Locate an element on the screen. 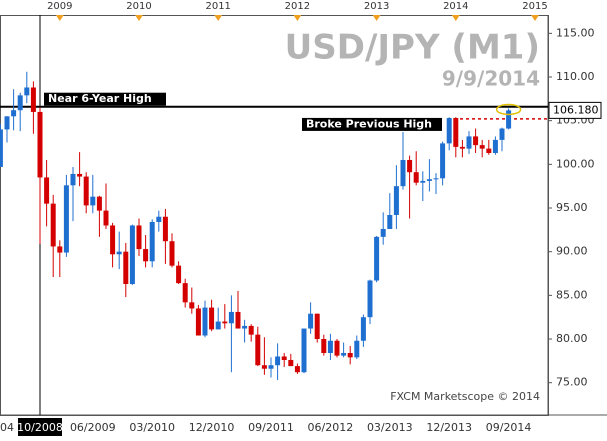 Image resolution: width=607 pixels, height=441 pixels. x-tick-label: 03/2013 is located at coordinates (390, 427).